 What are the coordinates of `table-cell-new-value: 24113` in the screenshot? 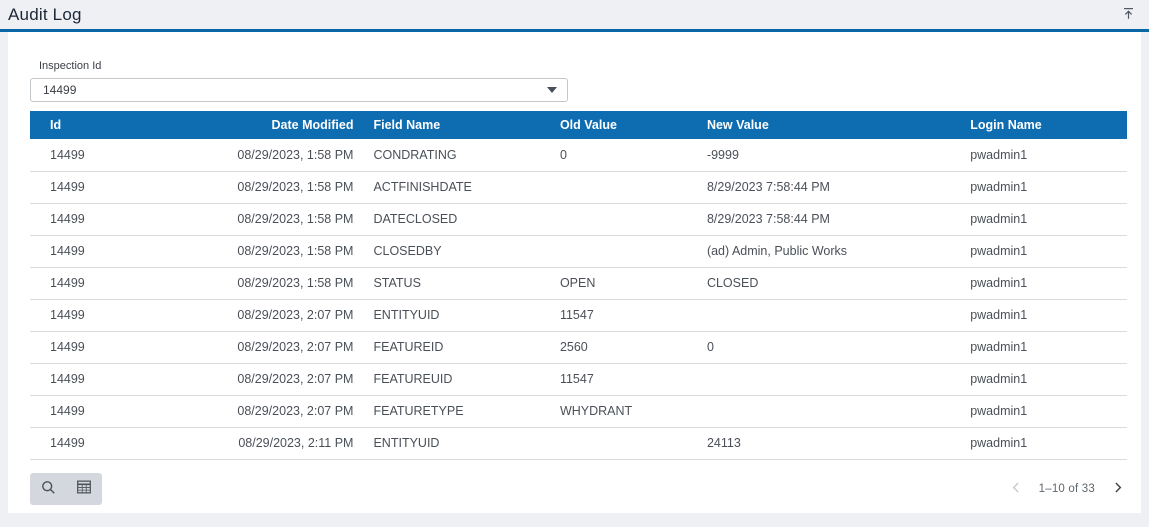 It's located at (828, 443).